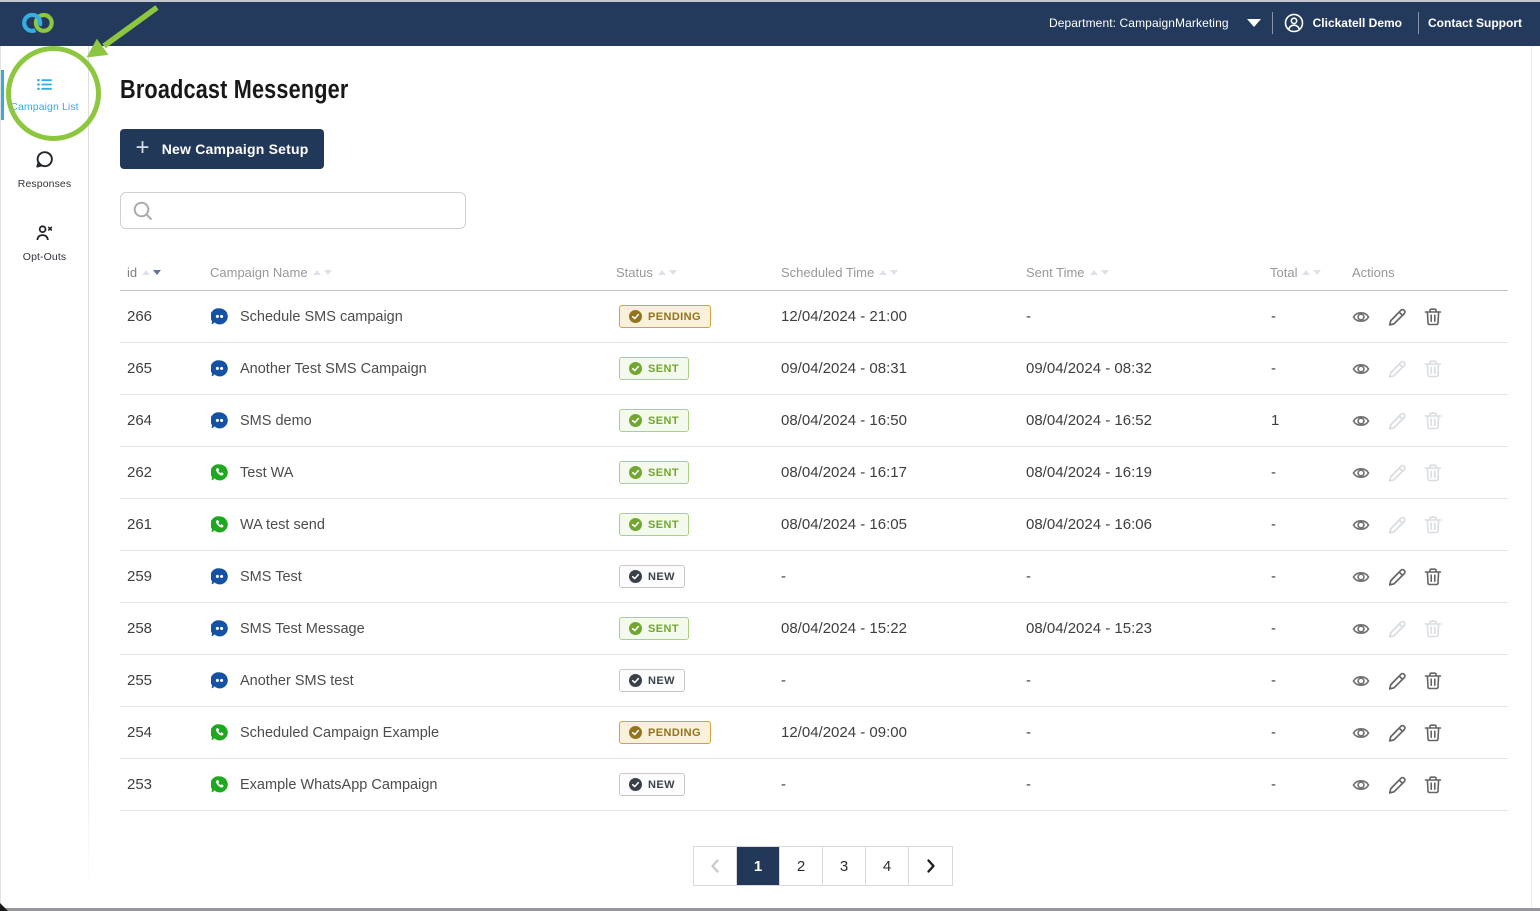  What do you see at coordinates (140, 732) in the screenshot?
I see `cell-id: 254` at bounding box center [140, 732].